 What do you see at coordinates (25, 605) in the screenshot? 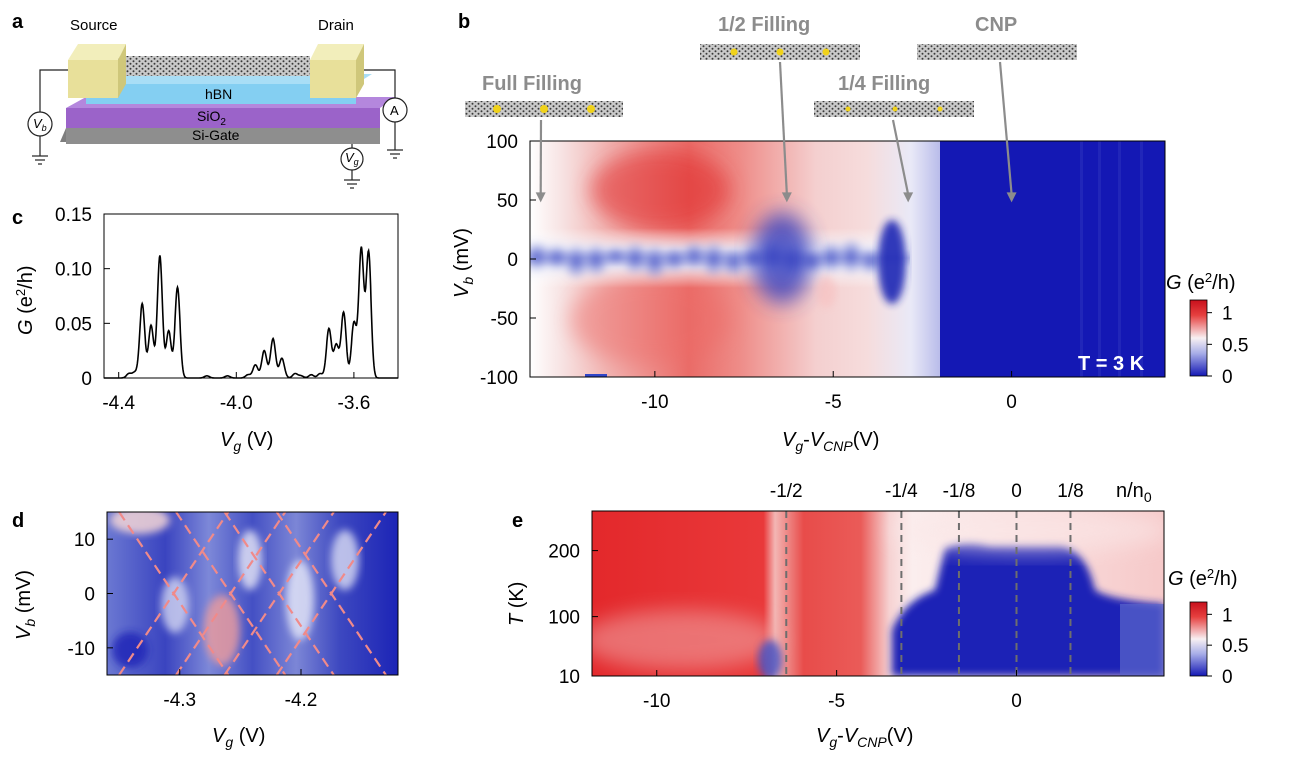
I see `d-y-axis-label: Vb (mV)` at bounding box center [25, 605].